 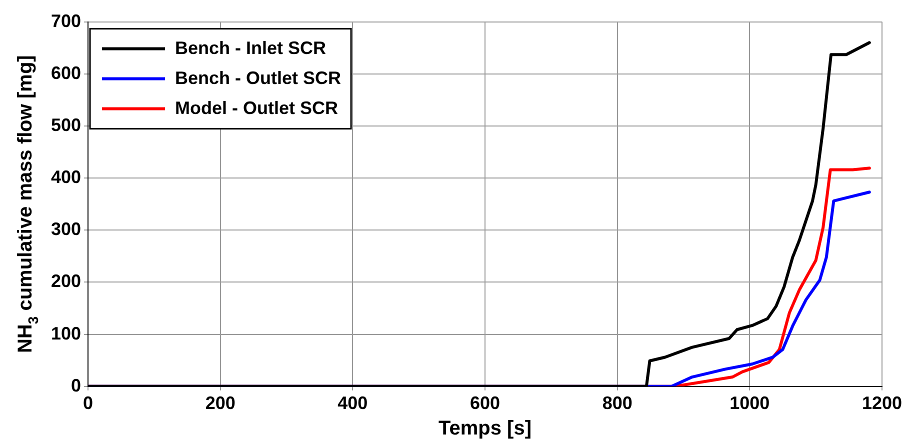 What do you see at coordinates (485, 403) in the screenshot?
I see `x-tick-label: 600` at bounding box center [485, 403].